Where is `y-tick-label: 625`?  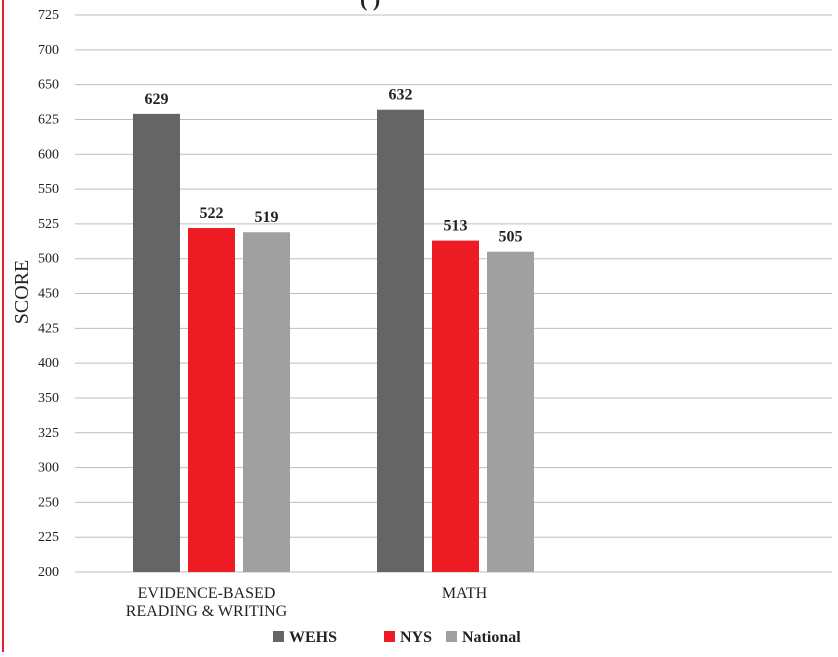
y-tick-label: 625 is located at coordinates (48, 119).